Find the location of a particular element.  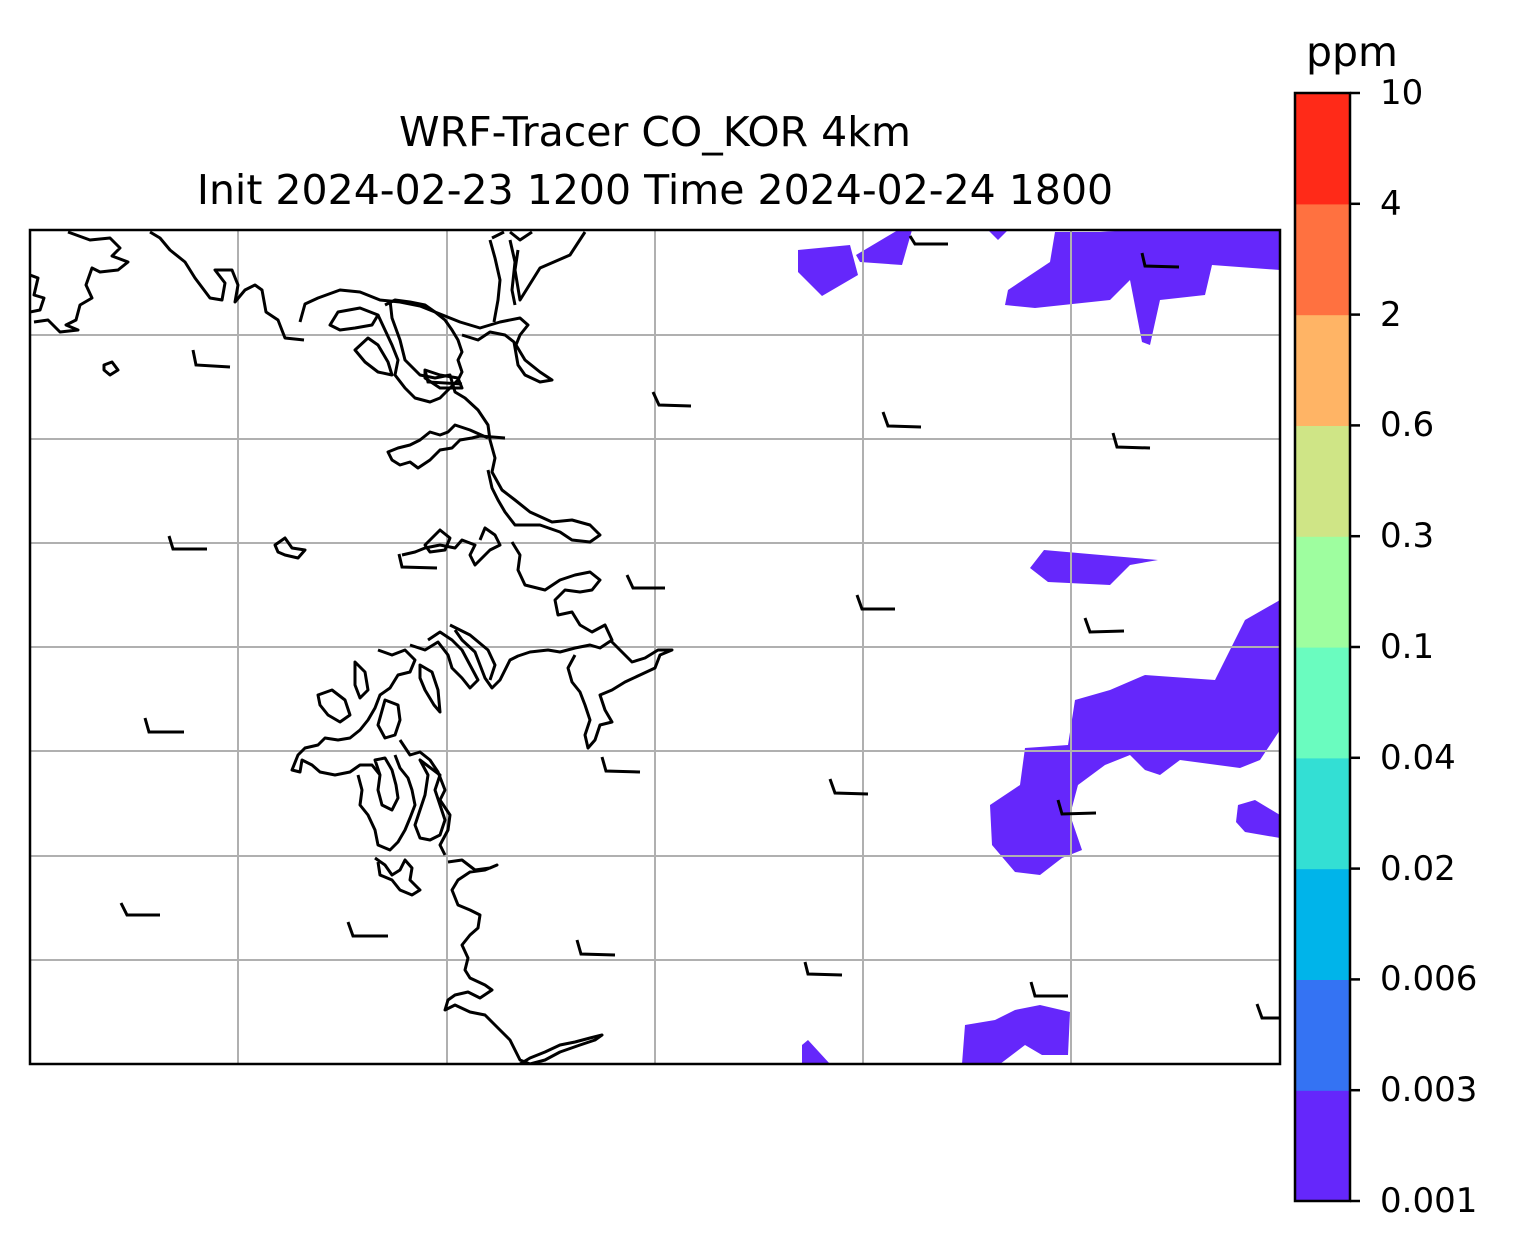

colorbar-unit-label: ppm is located at coordinates (1352, 52).